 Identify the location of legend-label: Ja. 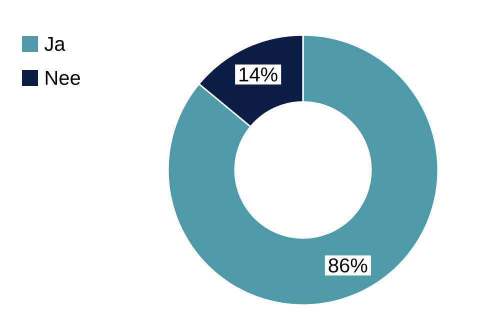
(55, 44).